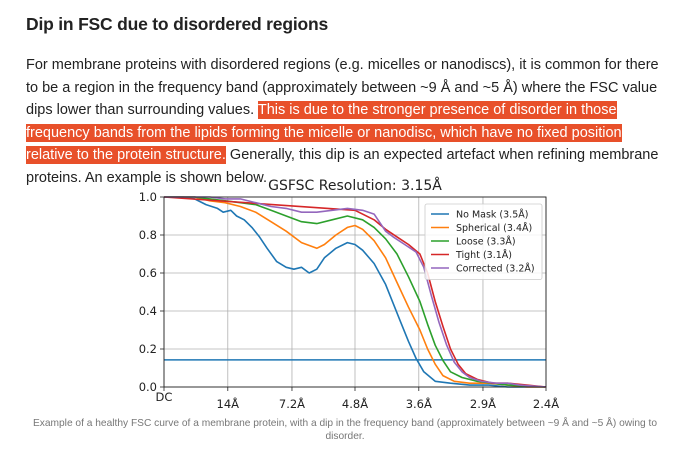 Image resolution: width=690 pixels, height=462 pixels. What do you see at coordinates (148, 273) in the screenshot?
I see `y-tick-label: 0.6` at bounding box center [148, 273].